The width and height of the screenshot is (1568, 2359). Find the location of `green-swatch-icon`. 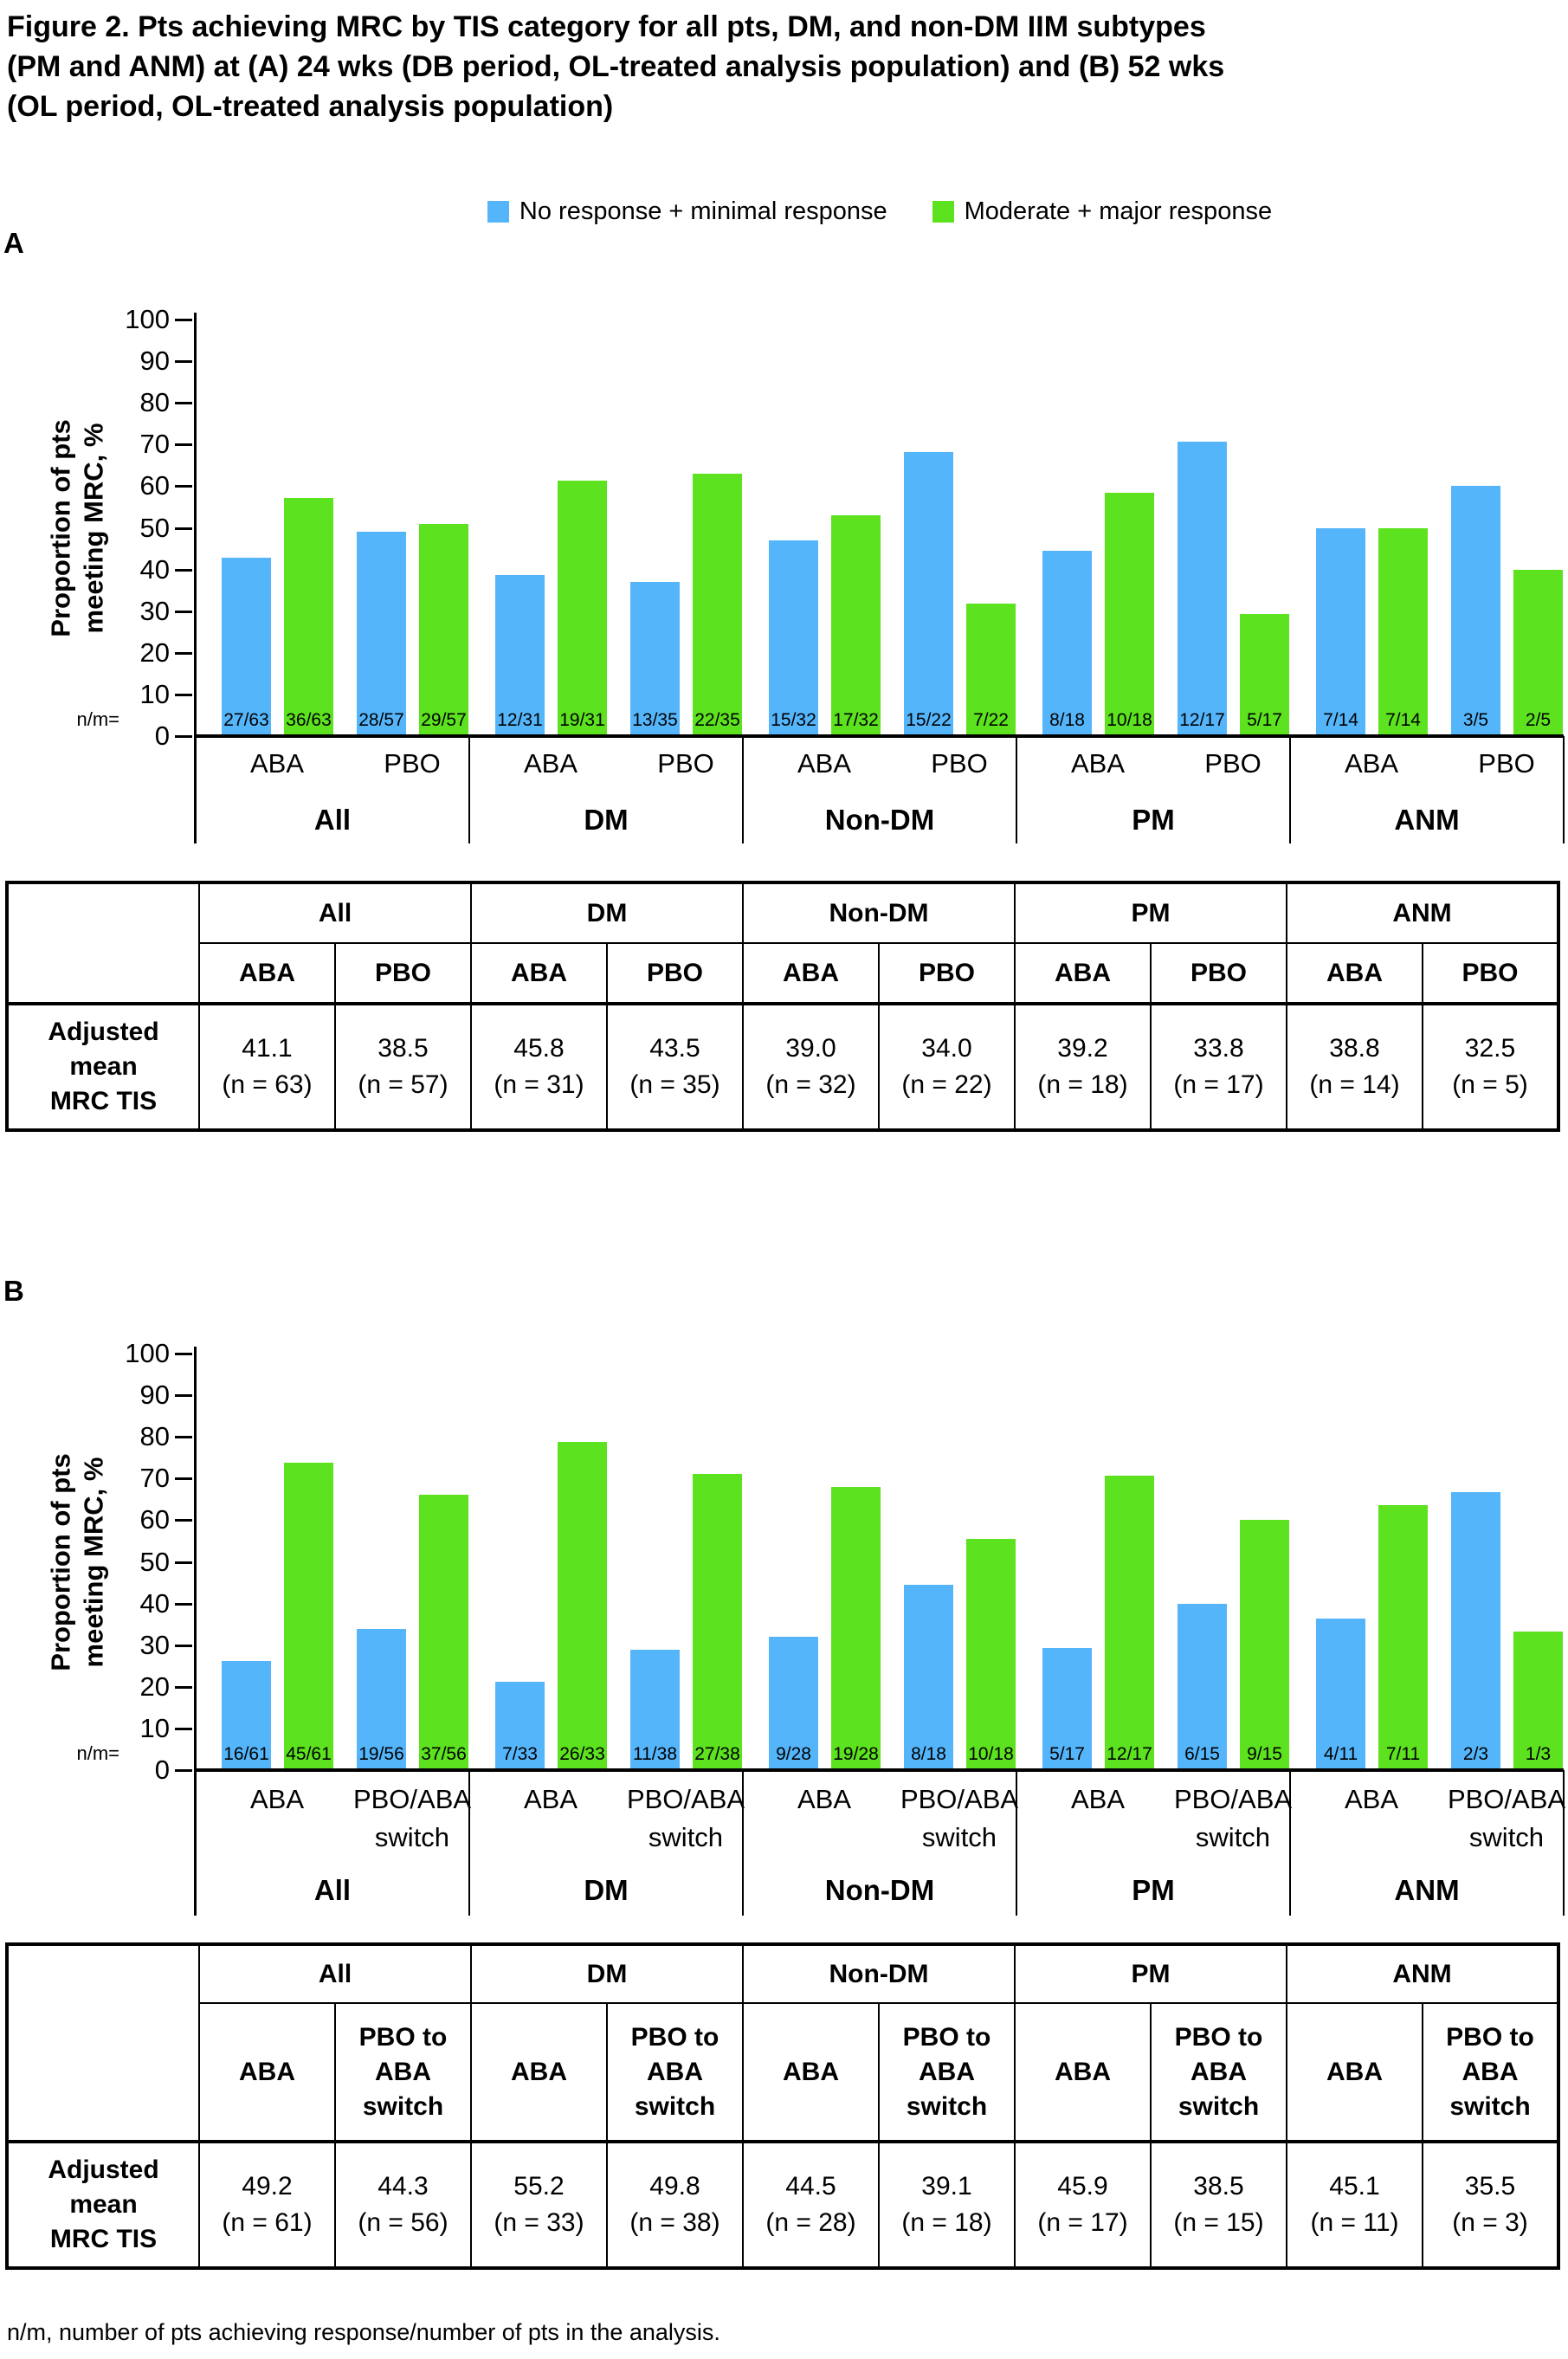

green-swatch-icon is located at coordinates (943, 212).